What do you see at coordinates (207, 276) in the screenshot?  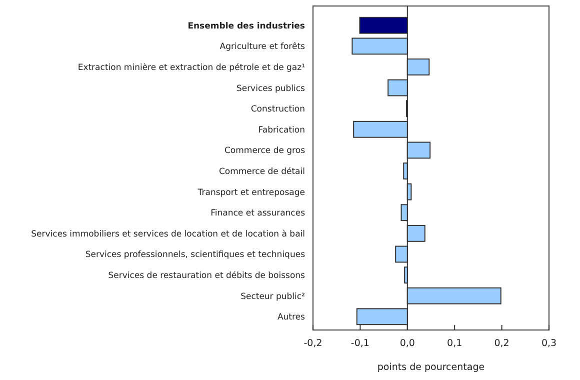 I see `y-tick-label: Services de restauration et débits de boissons` at bounding box center [207, 276].